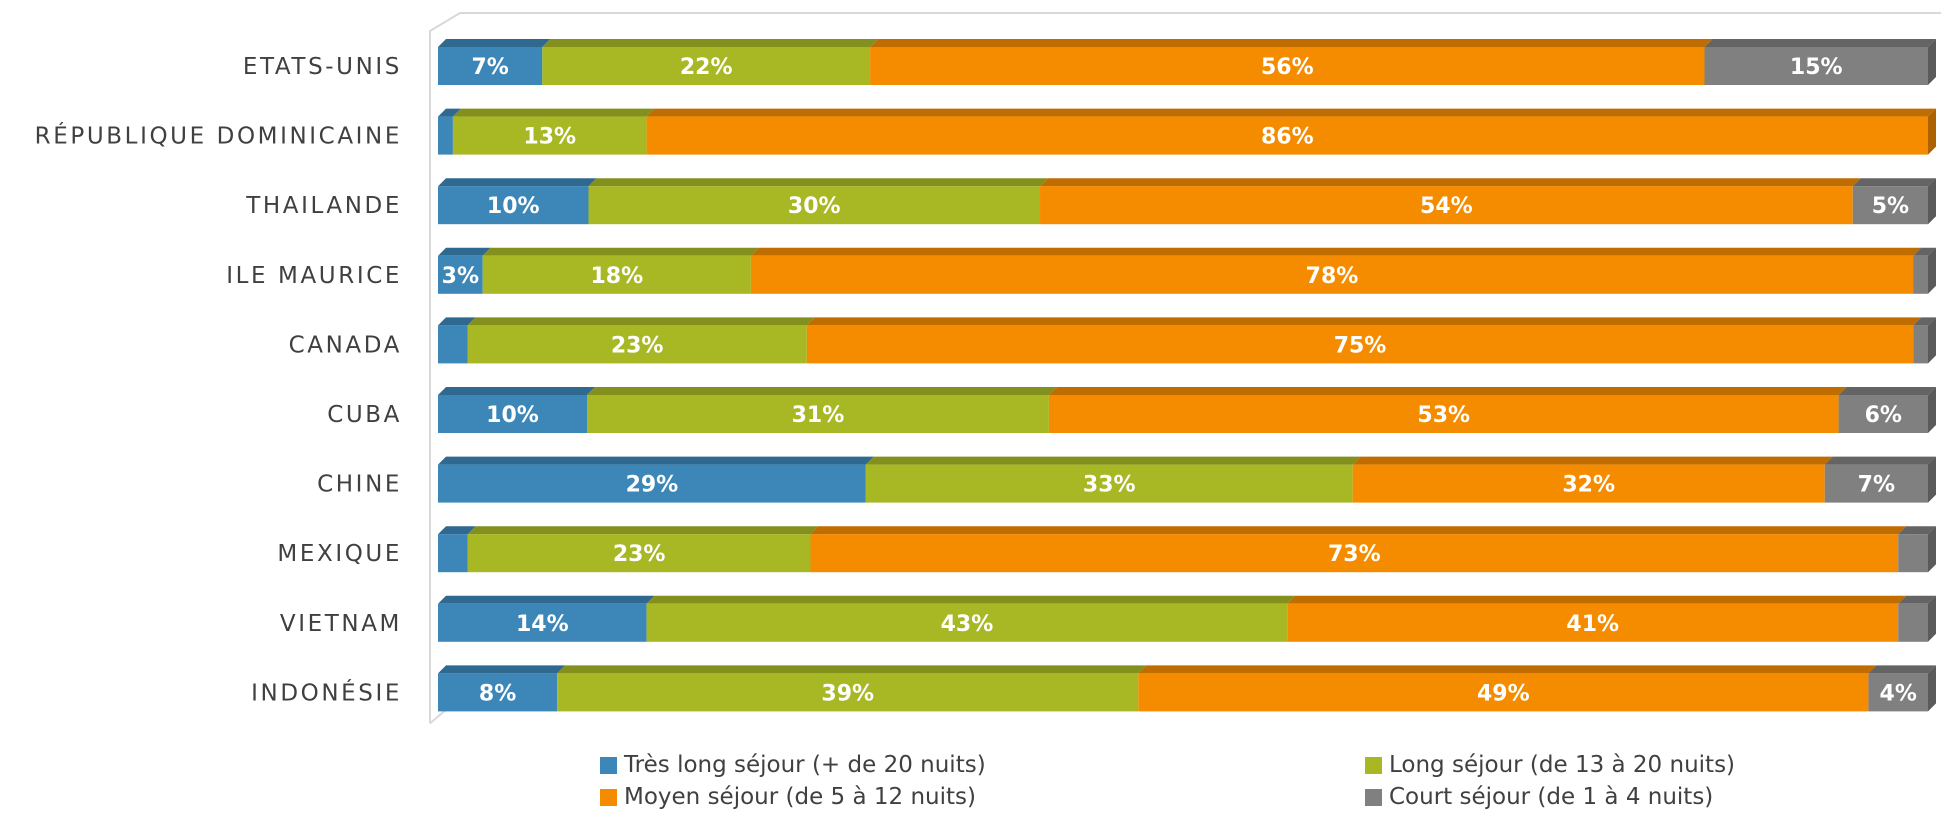 Image resolution: width=1941 pixels, height=816 pixels. Describe the element at coordinates (497, 693) in the screenshot. I see `data-label: 8%` at that location.